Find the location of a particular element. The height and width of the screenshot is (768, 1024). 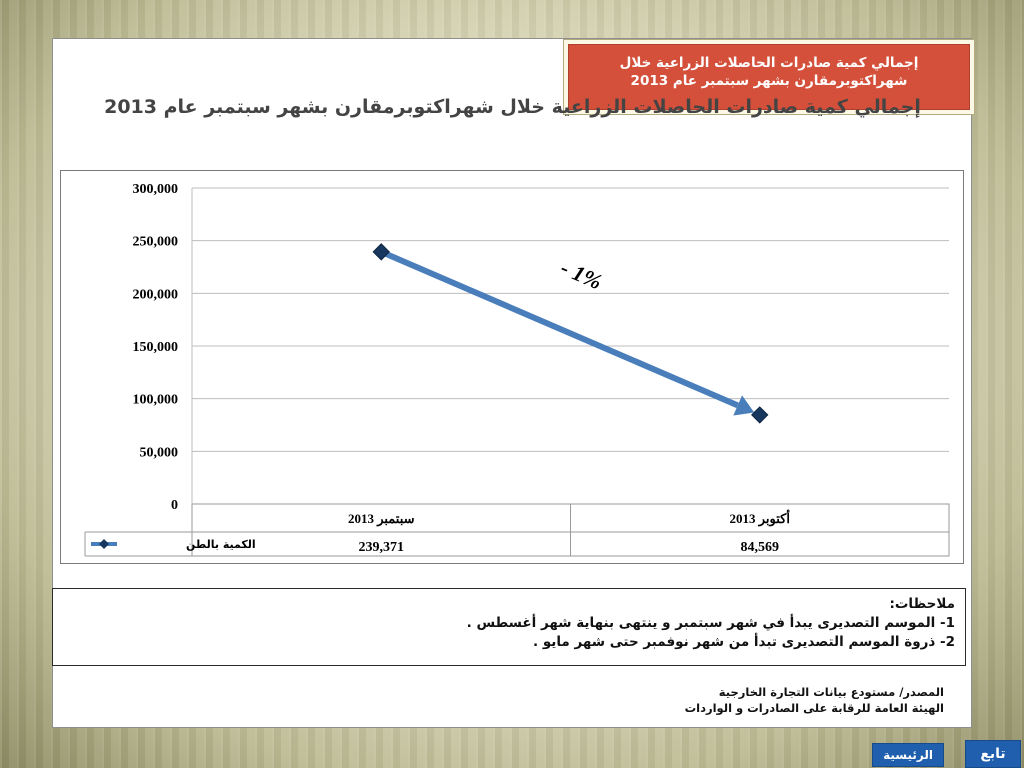

y-tick-label: 250,000 is located at coordinates (156, 242).